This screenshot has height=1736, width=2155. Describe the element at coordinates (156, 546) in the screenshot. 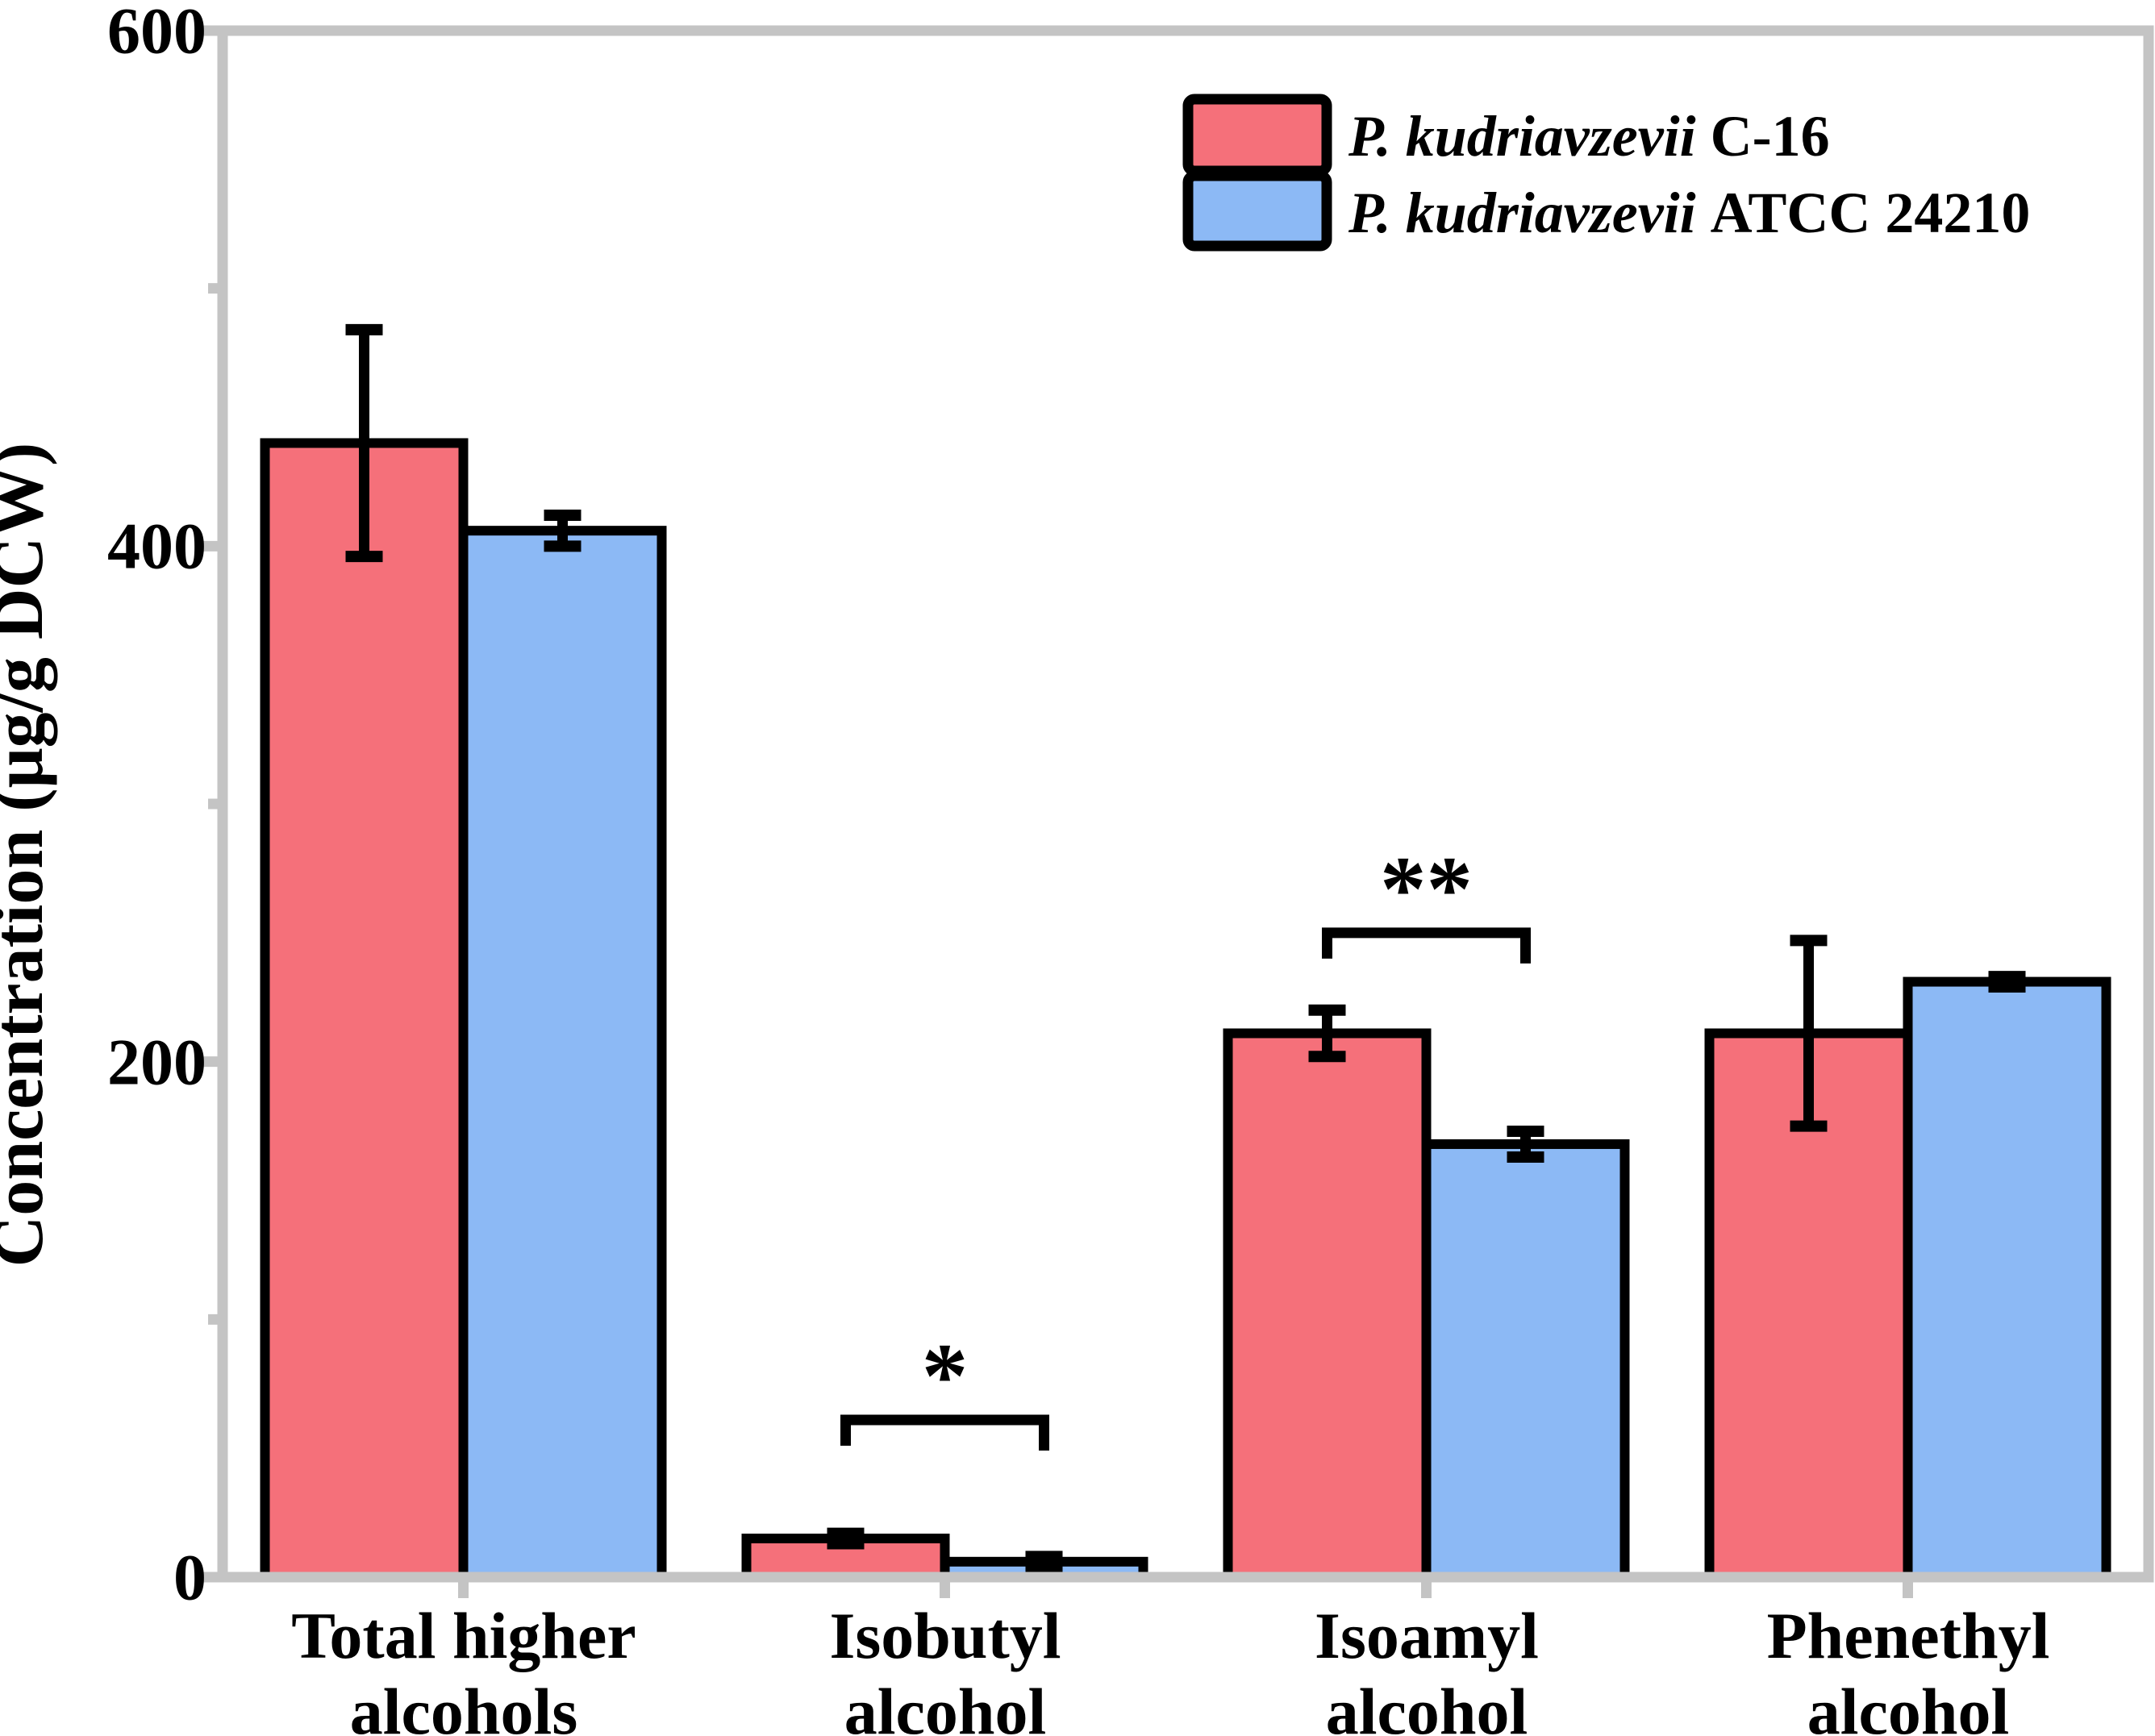

I see `y-tick-label-400: 400` at that location.